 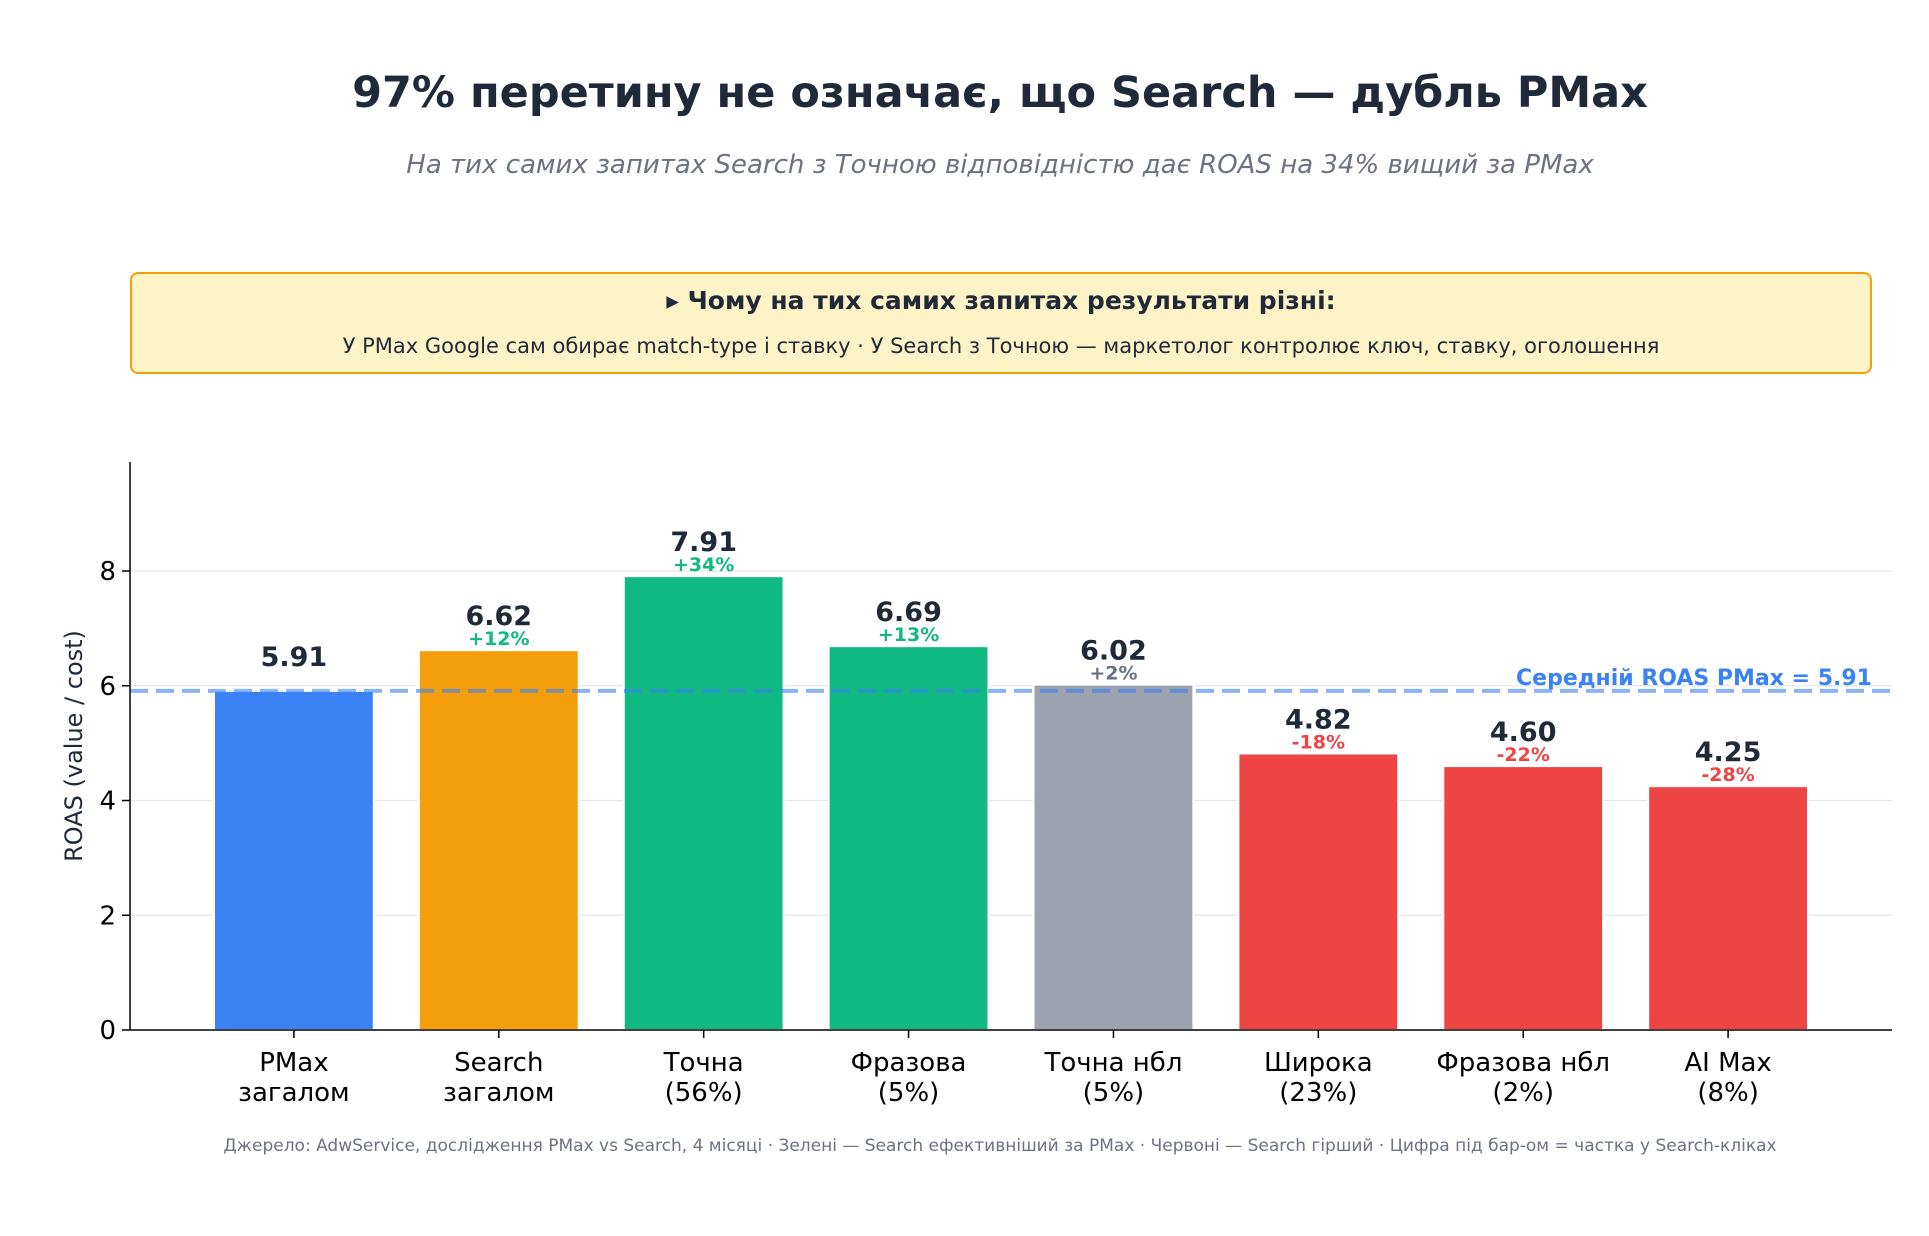 What do you see at coordinates (908, 635) in the screenshot?
I see `bar-delta-label: +13%` at bounding box center [908, 635].